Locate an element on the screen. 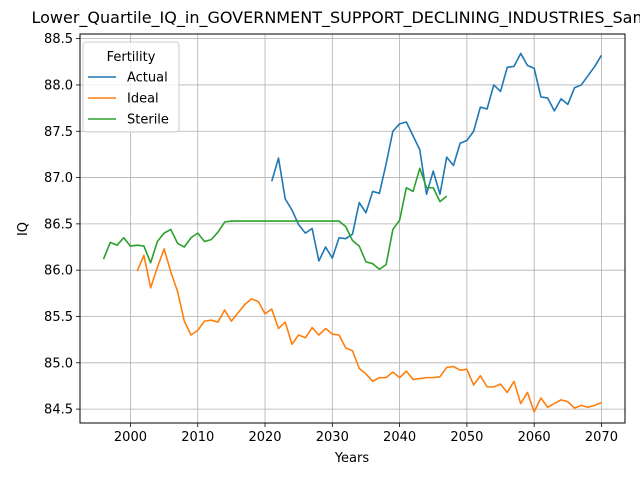 The height and width of the screenshot is (480, 640). x-tick-label: 2070 is located at coordinates (601, 437).